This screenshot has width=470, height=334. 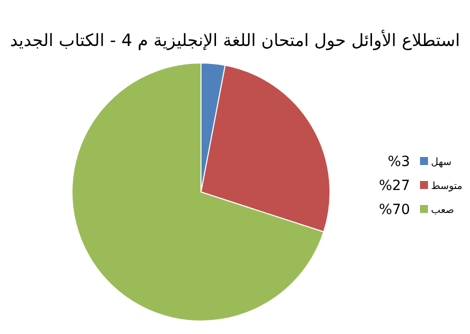 I want to click on legend-label: صعب, so click(x=442, y=210).